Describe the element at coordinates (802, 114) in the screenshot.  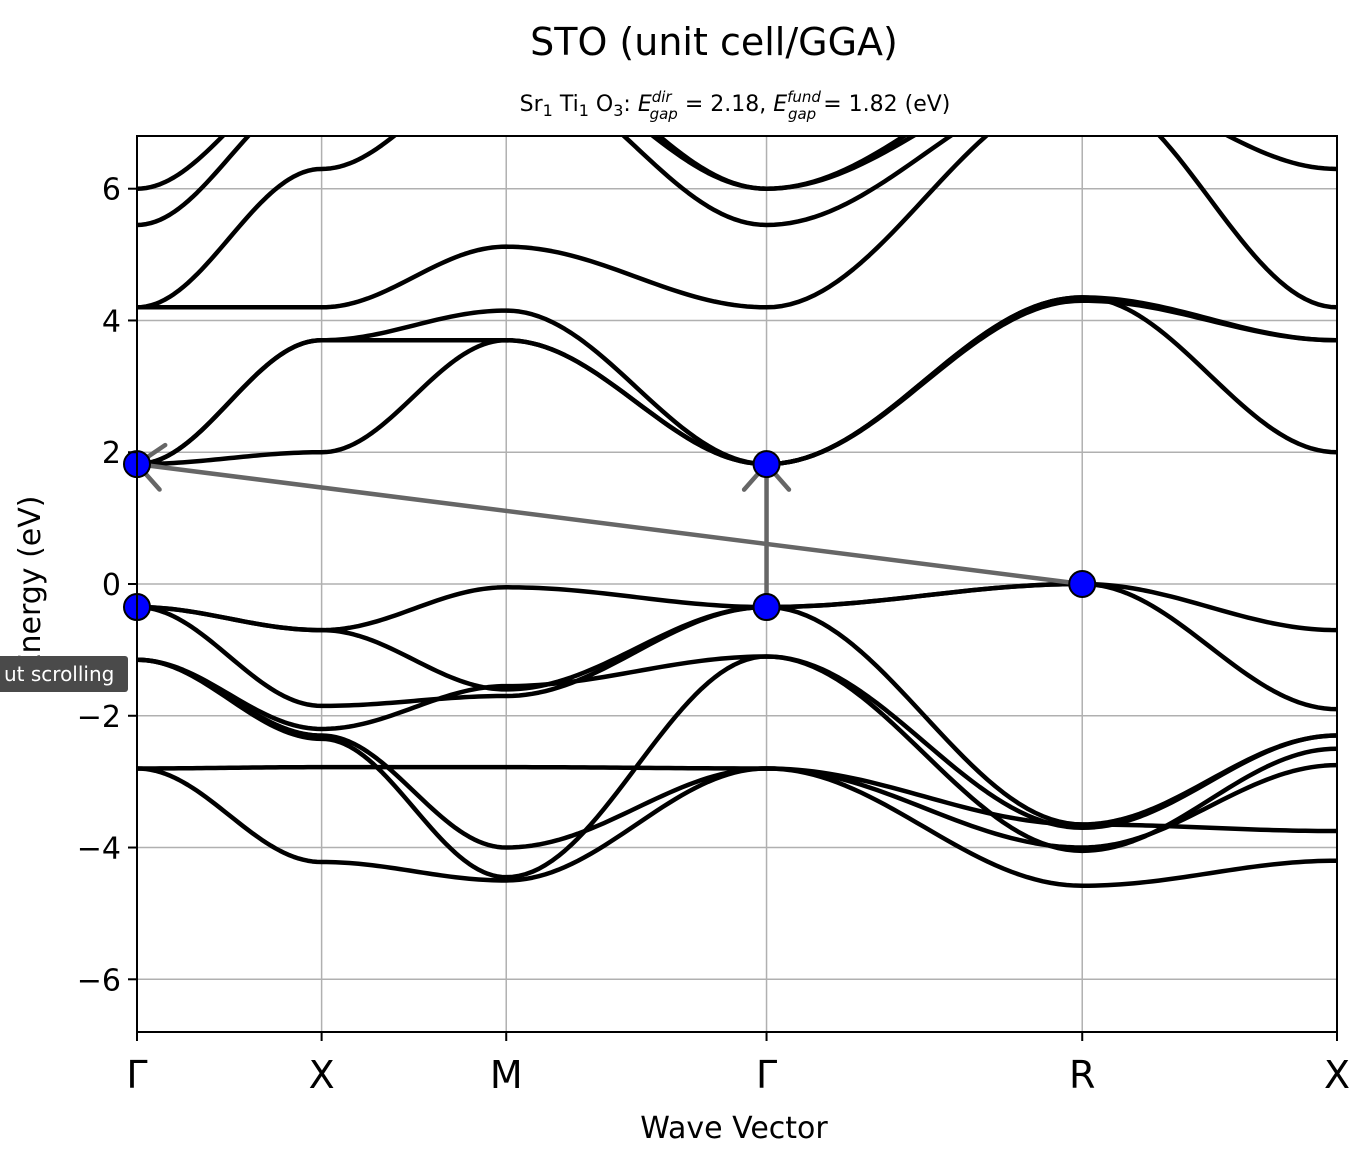
I see `fundamental-gap-sub: gap` at that location.